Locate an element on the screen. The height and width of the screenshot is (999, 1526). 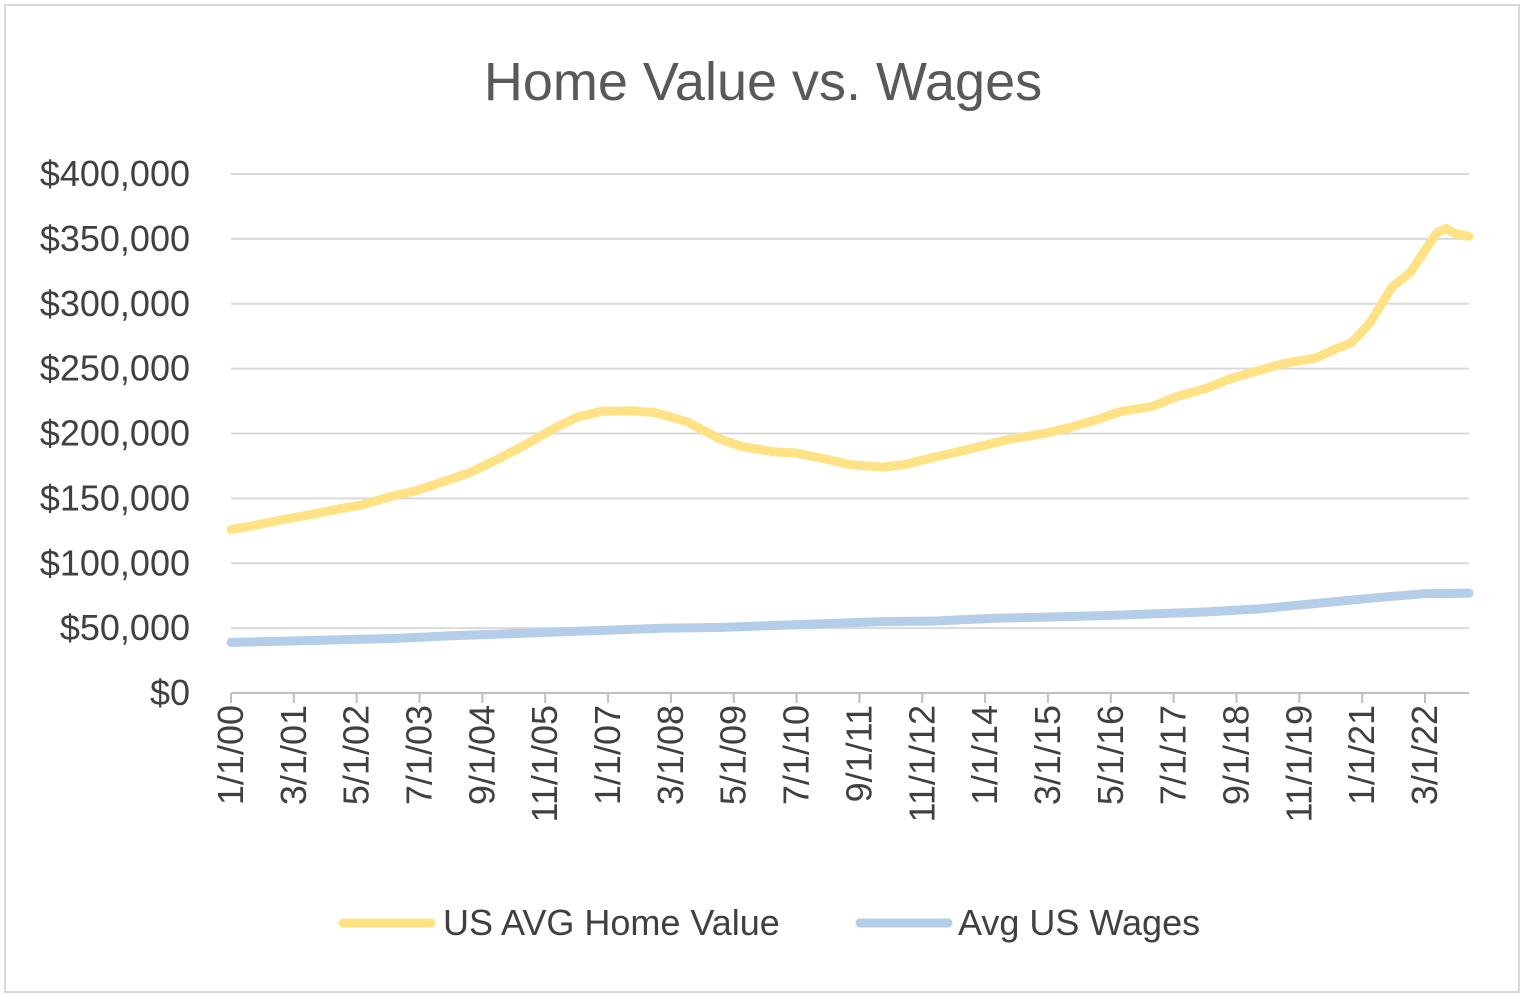
y-tick-label: $150,000 is located at coordinates (115, 497).